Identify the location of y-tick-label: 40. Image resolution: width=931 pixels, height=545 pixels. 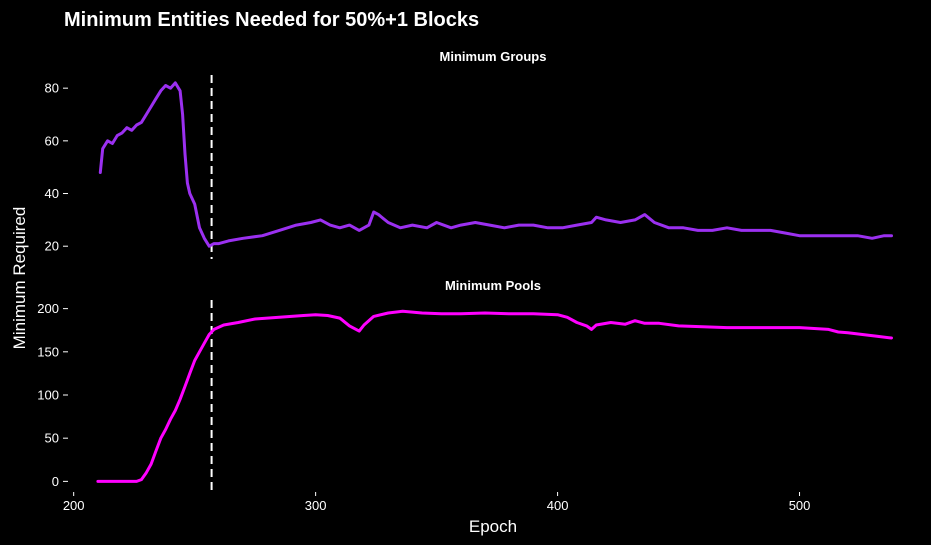
(52, 193).